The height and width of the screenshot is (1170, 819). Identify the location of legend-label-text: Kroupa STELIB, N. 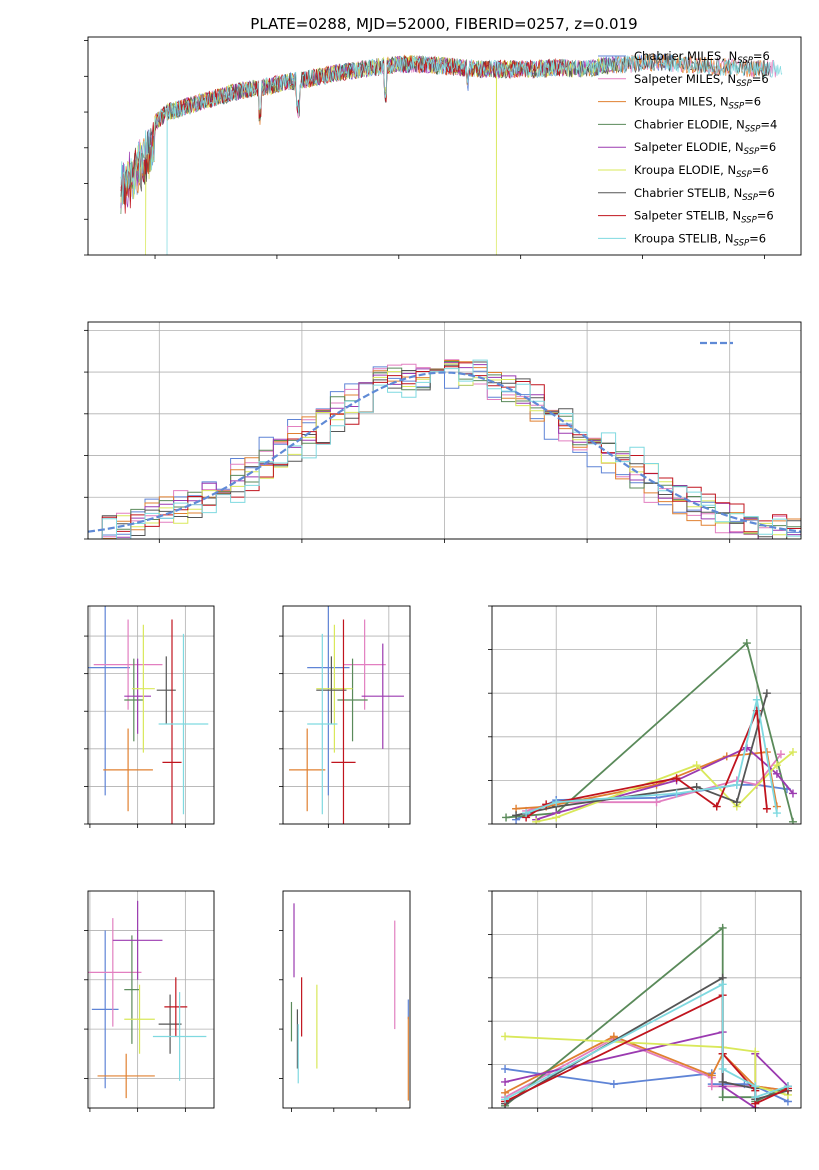
(684, 238).